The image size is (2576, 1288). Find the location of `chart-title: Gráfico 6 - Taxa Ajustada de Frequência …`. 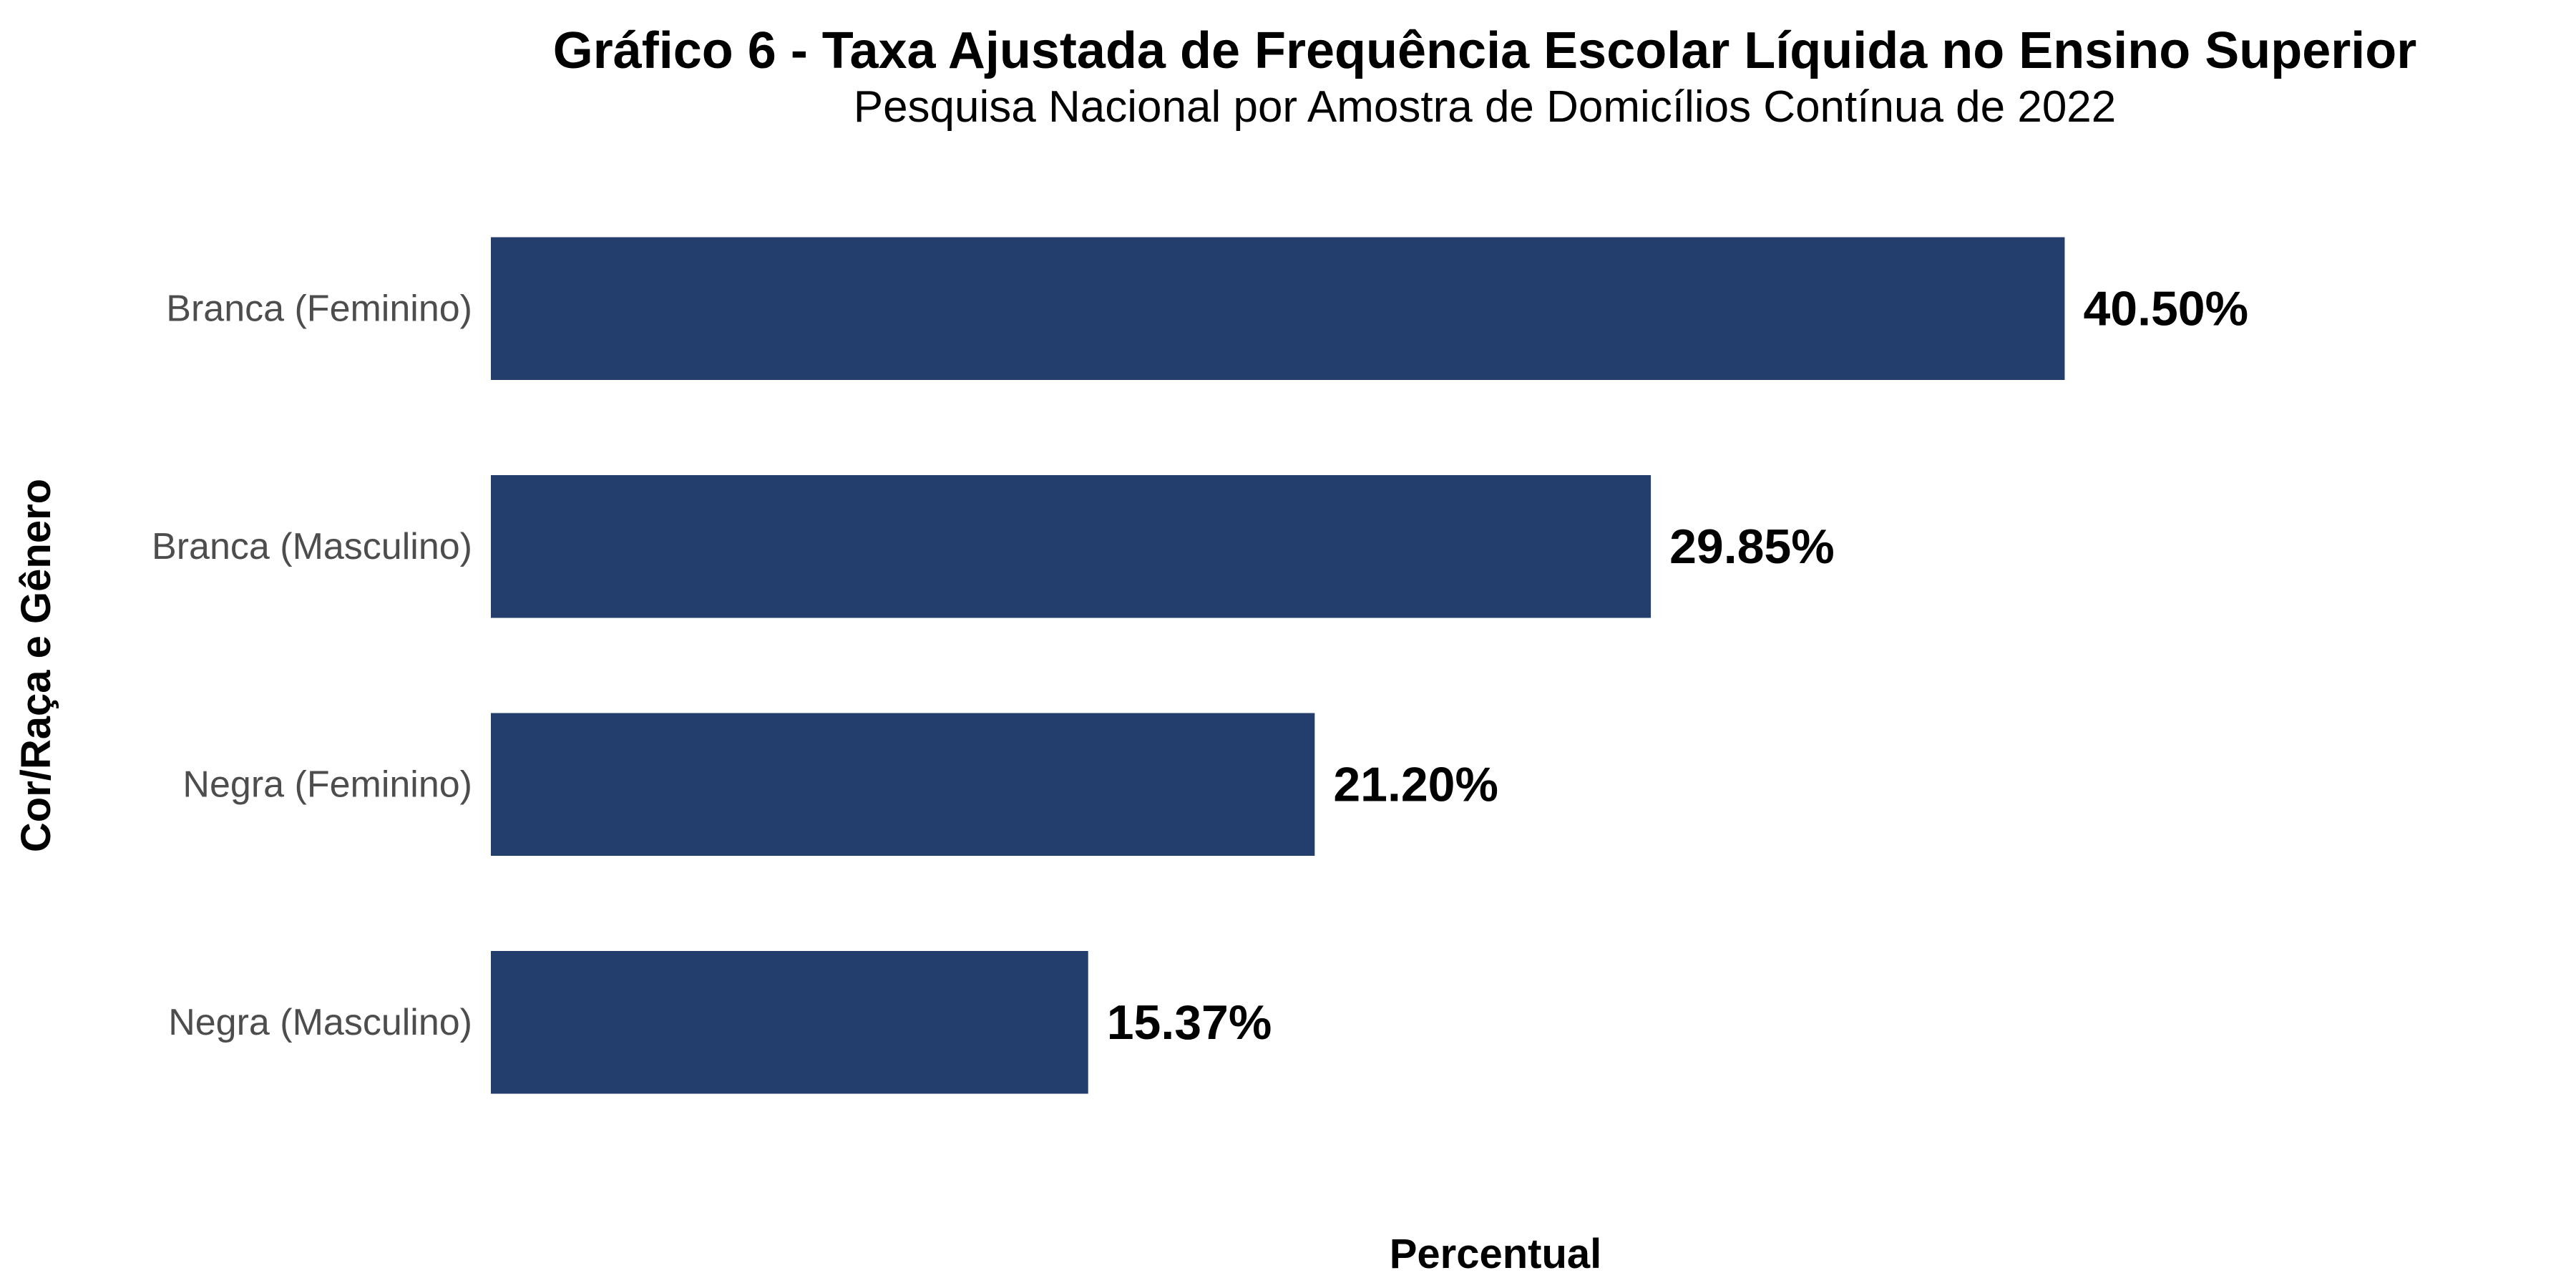

chart-title: Gráfico 6 - Taxa Ajustada de Frequência … is located at coordinates (1485, 50).